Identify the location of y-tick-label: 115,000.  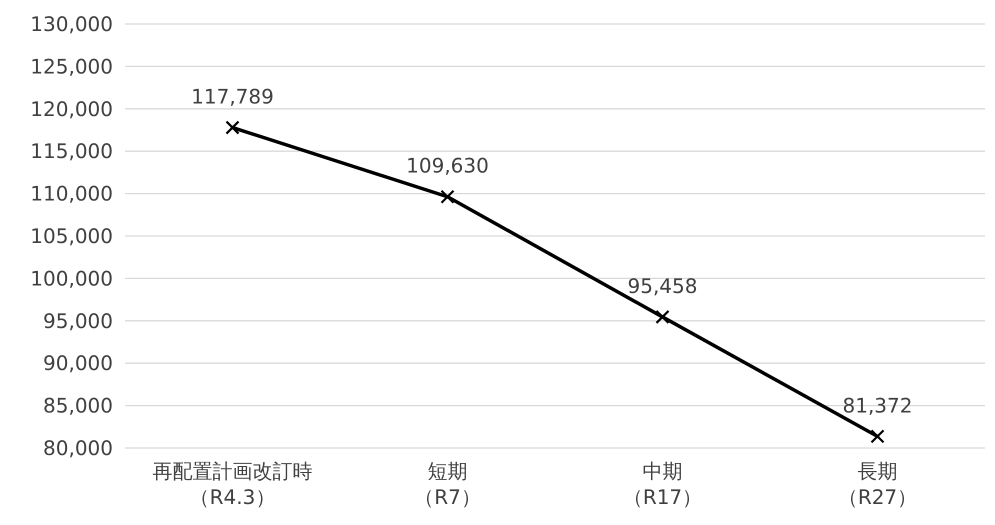
(71, 151).